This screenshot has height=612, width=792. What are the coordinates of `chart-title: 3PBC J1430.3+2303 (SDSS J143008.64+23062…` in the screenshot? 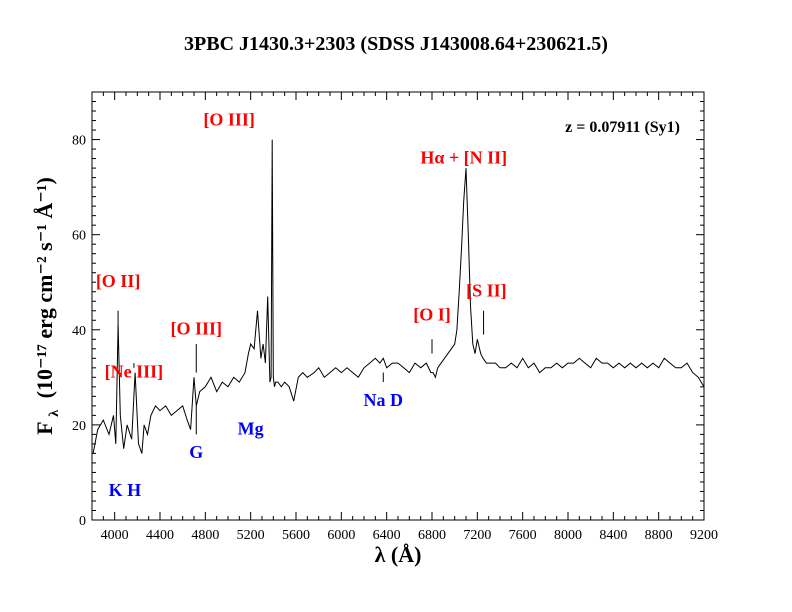 It's located at (396, 44).